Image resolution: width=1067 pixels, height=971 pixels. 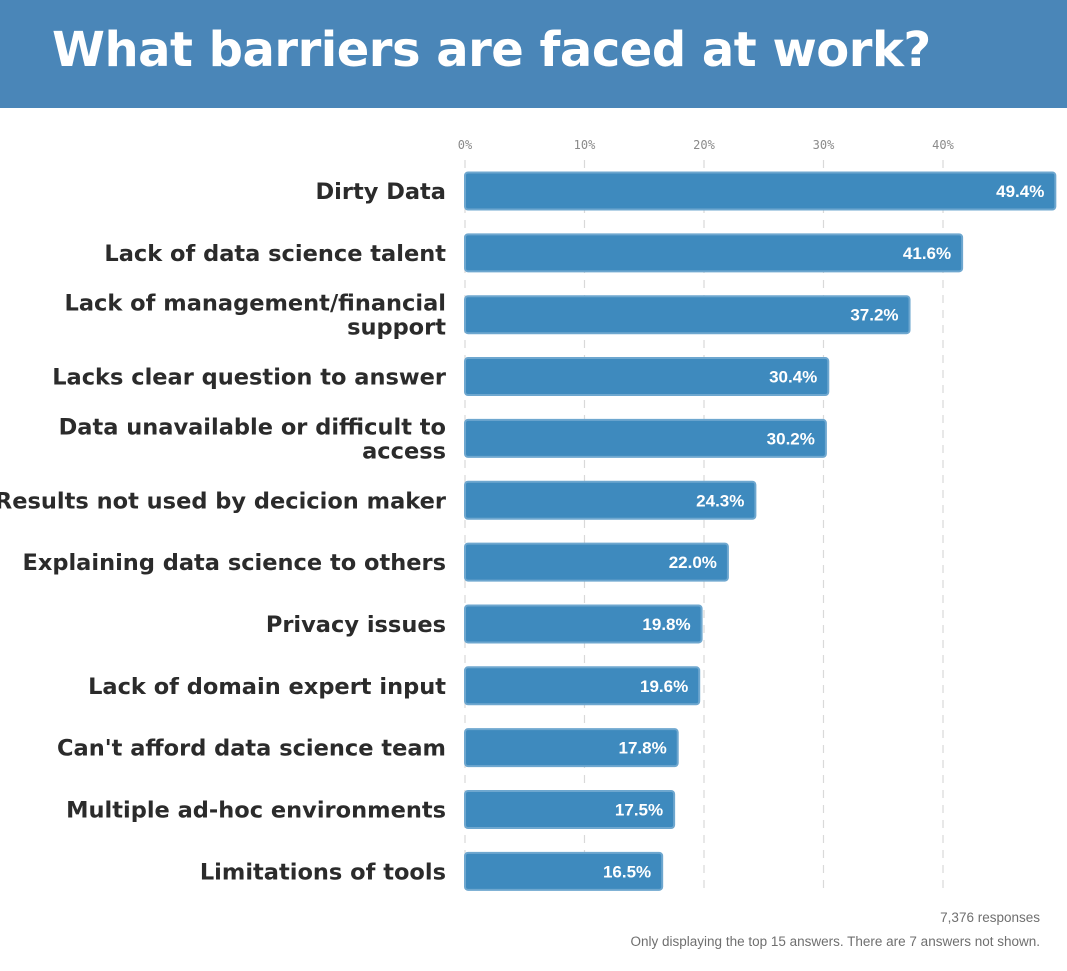 What do you see at coordinates (404, 451) in the screenshot?
I see `category-label-line: access` at bounding box center [404, 451].